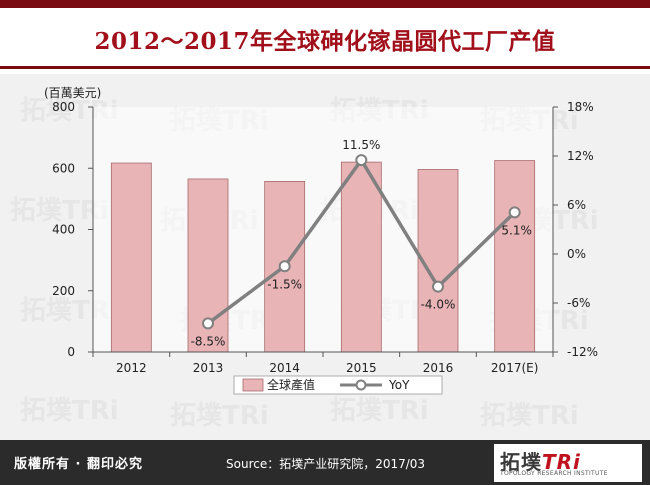  What do you see at coordinates (325, 67) in the screenshot?
I see `title-divider` at bounding box center [325, 67].